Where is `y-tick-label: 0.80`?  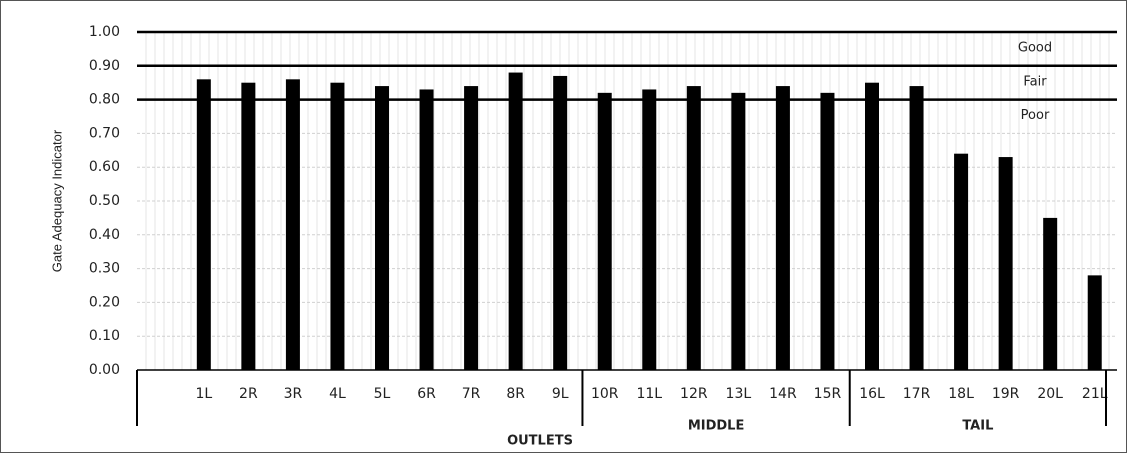 y-tick-label: 0.80 is located at coordinates (104, 100).